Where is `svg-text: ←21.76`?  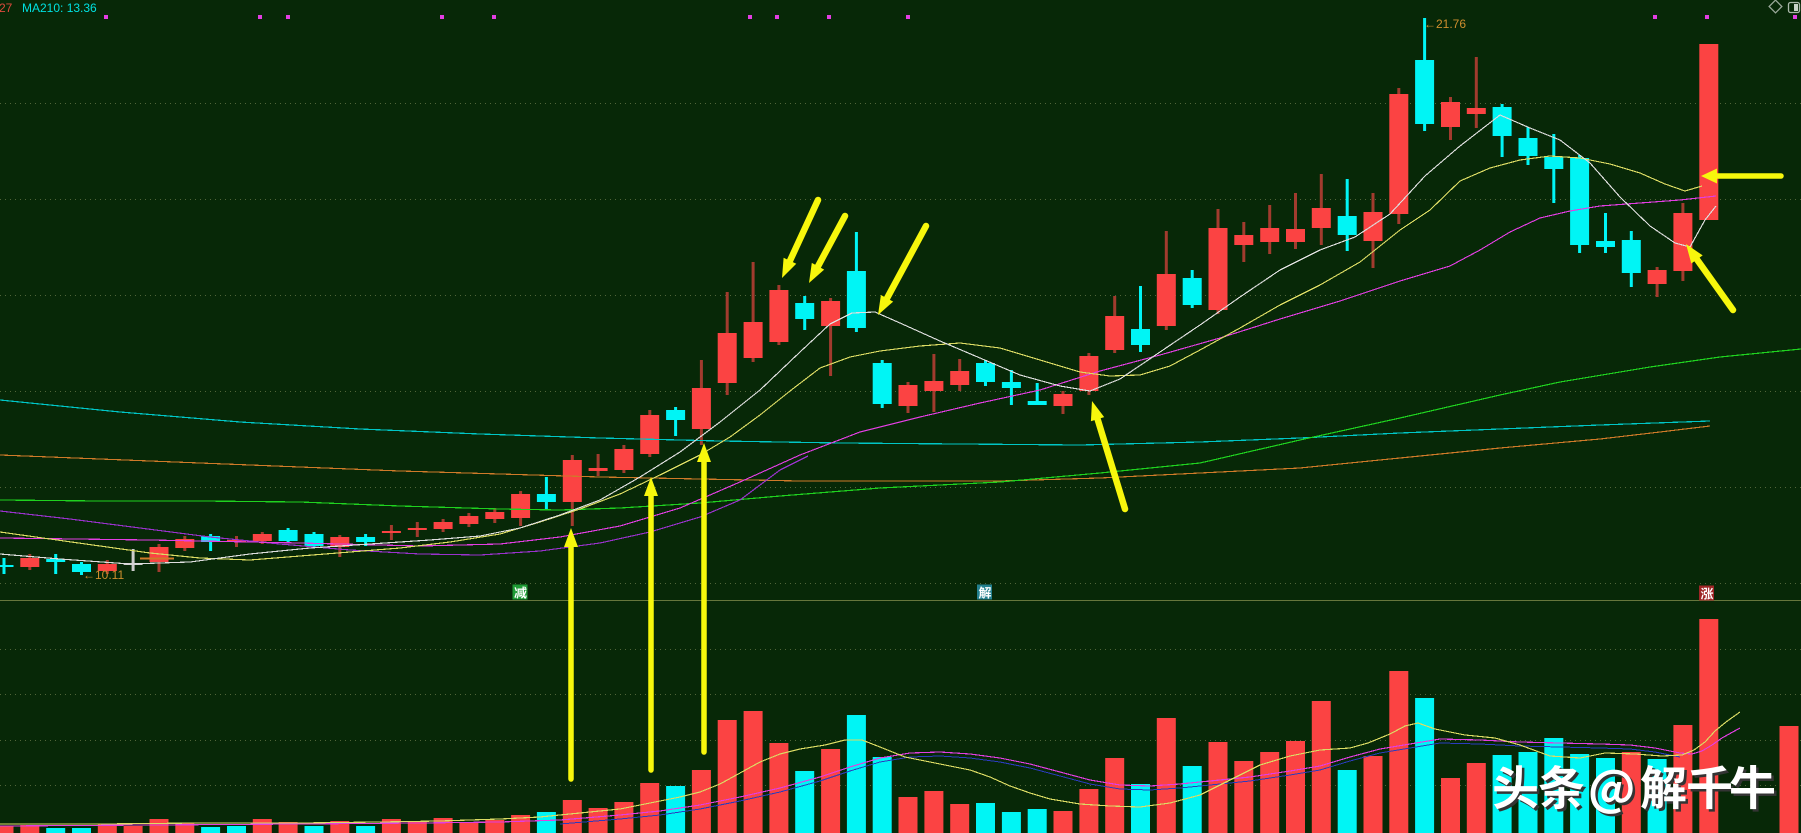
svg-text: ←21.76 is located at coordinates (1445, 24).